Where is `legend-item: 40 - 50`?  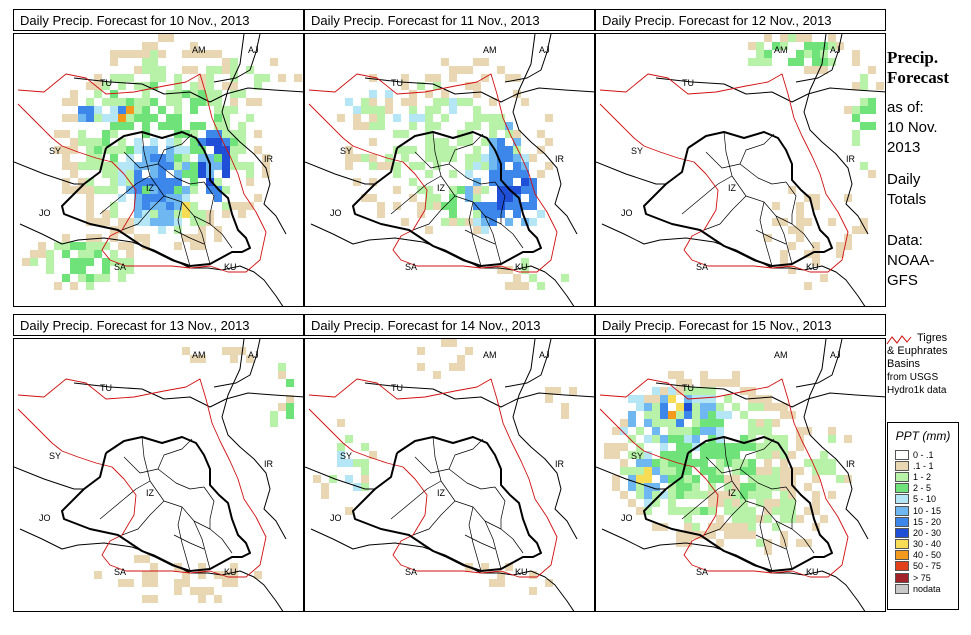
legend-item: 40 - 50 is located at coordinates (926, 555).